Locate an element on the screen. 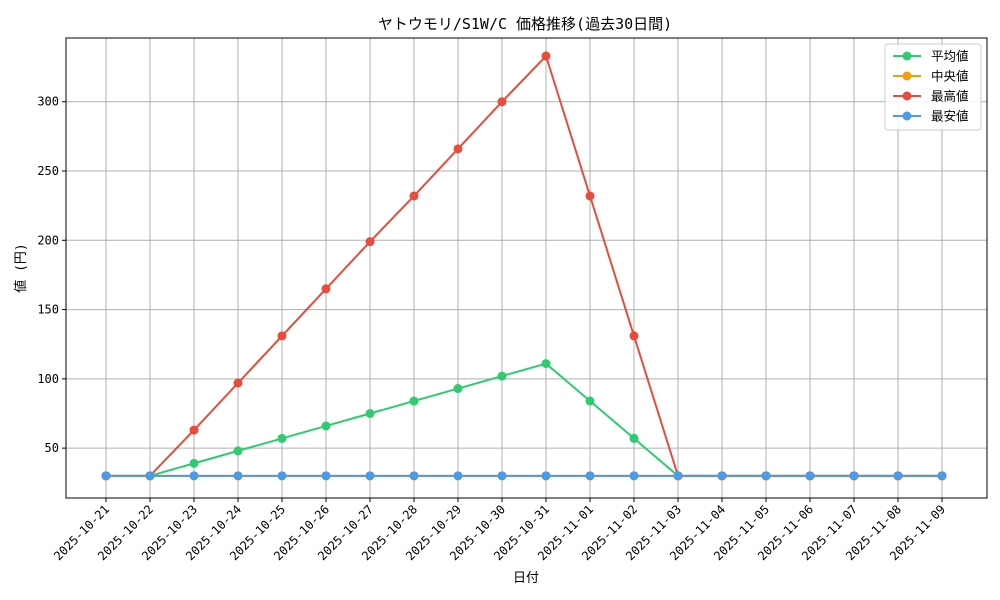 This screenshot has height=600, width=1000. y-axis-label: 値 (円) is located at coordinates (21, 267).